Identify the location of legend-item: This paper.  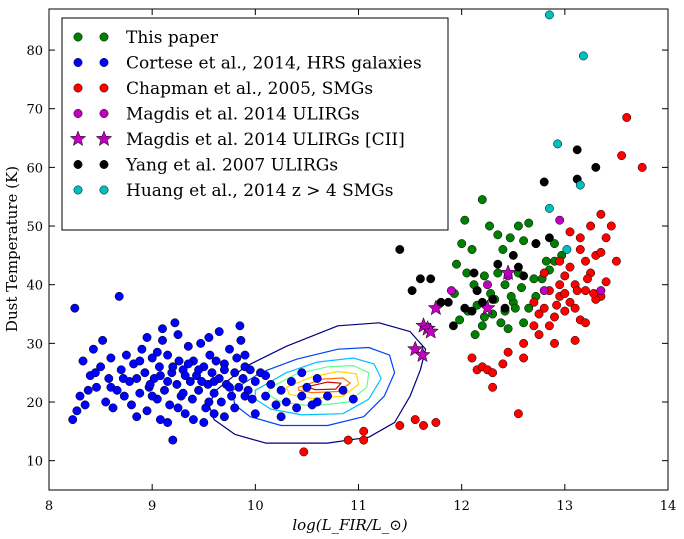
(146, 38).